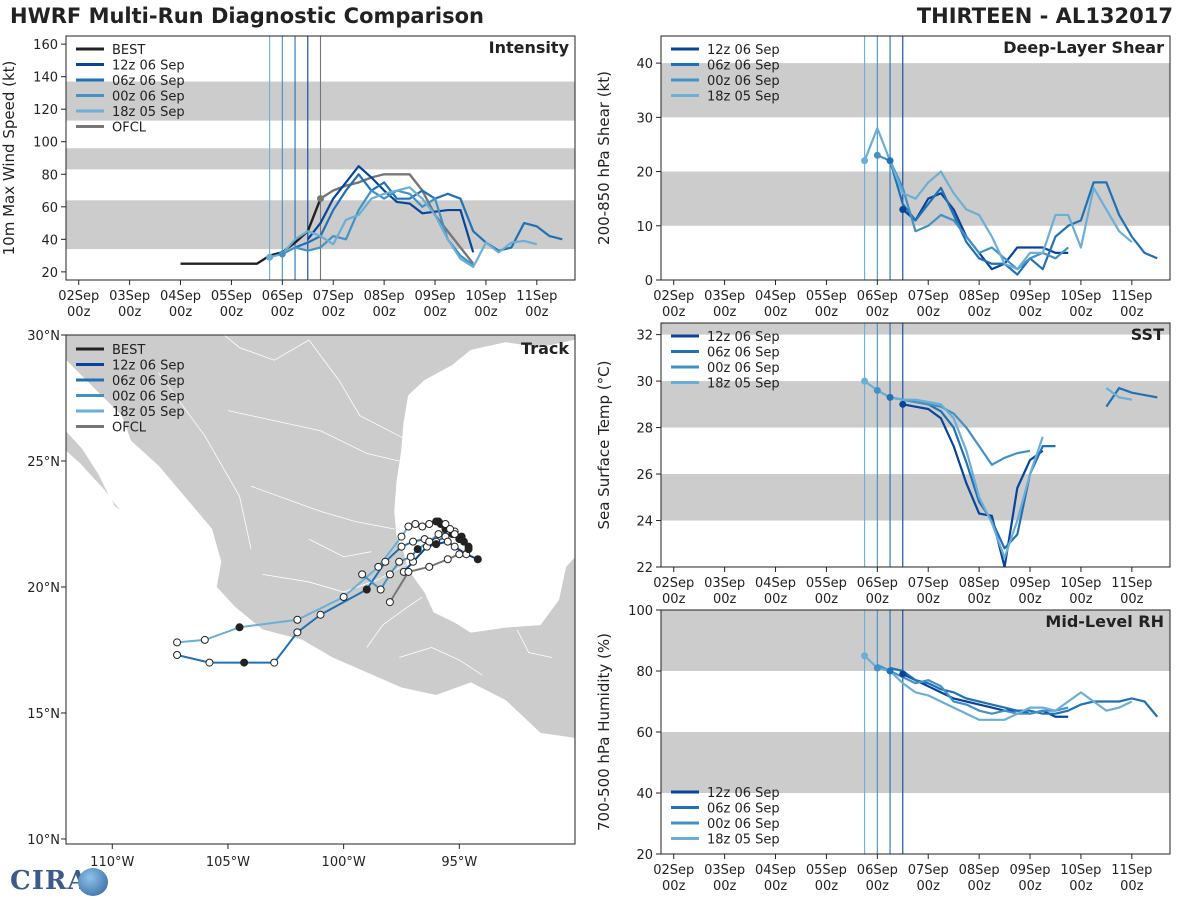 Image resolution: width=1200 pixels, height=900 pixels. I want to click on panel-title: Intensity, so click(529, 47).